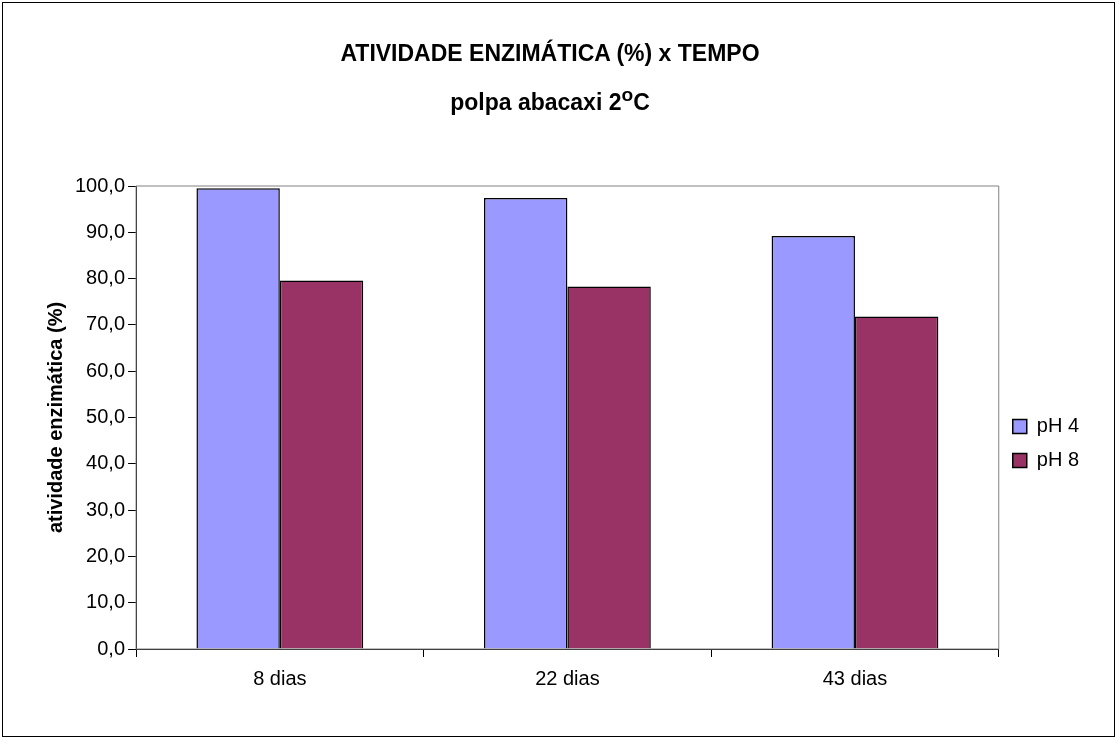 This screenshot has width=1119, height=741. Describe the element at coordinates (280, 677) in the screenshot. I see `x-tick-label: 8 dias` at that location.